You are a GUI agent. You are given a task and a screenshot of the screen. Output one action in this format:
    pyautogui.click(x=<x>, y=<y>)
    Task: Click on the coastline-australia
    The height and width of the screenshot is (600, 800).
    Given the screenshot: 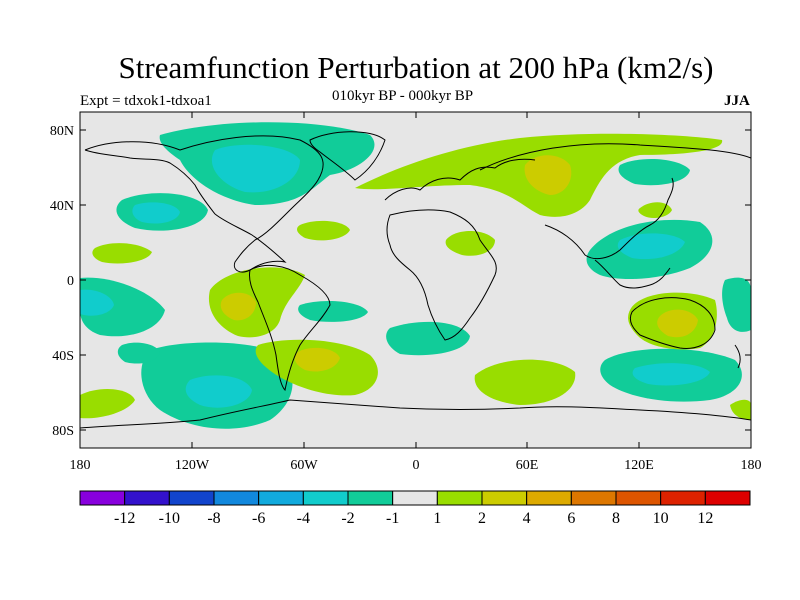 What is the action you would take?
    pyautogui.click(x=672, y=323)
    